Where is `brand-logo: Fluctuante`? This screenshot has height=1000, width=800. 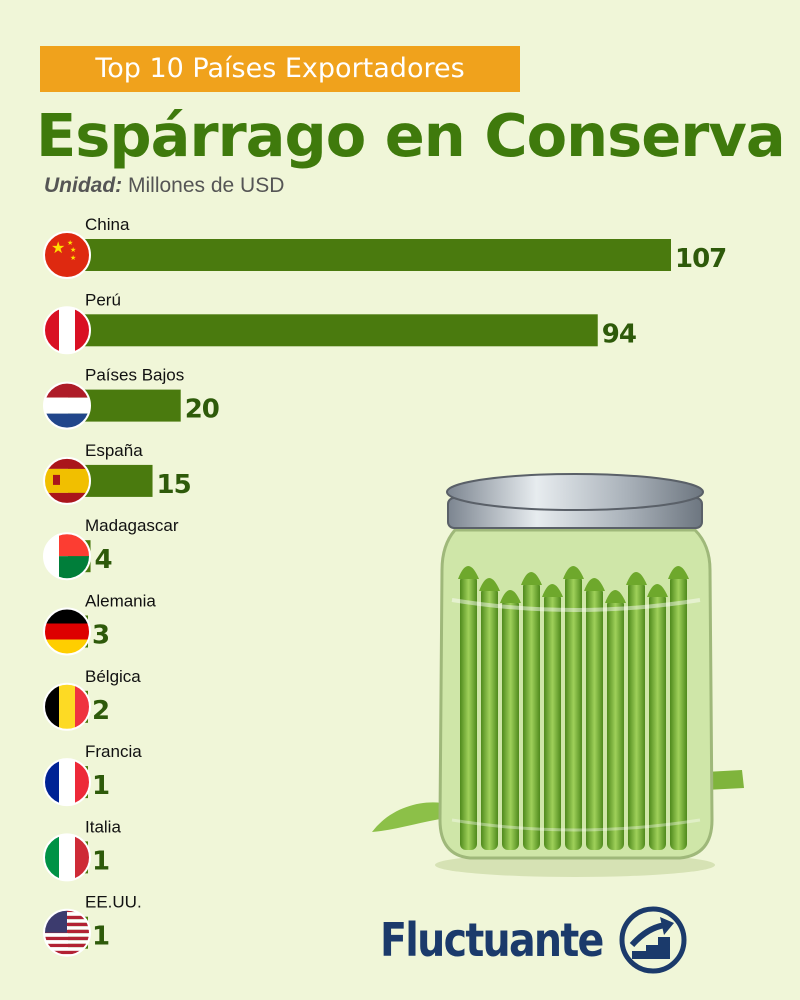
brand-logo: Fluctuante is located at coordinates (533, 940).